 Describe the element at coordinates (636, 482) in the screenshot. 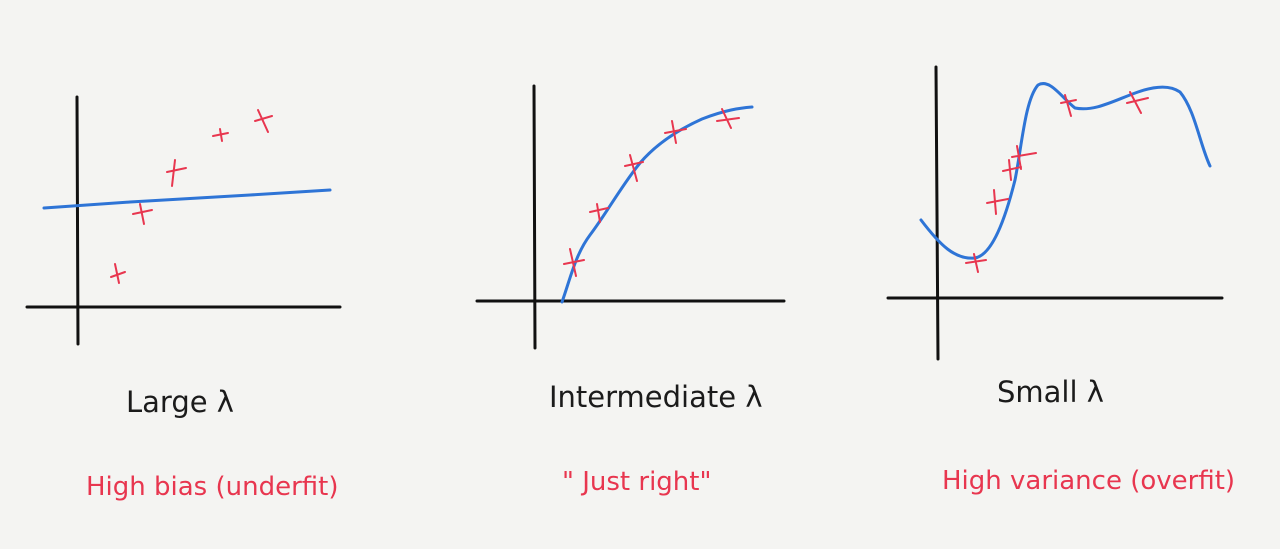

I see `label-just-right: " Just right"` at that location.